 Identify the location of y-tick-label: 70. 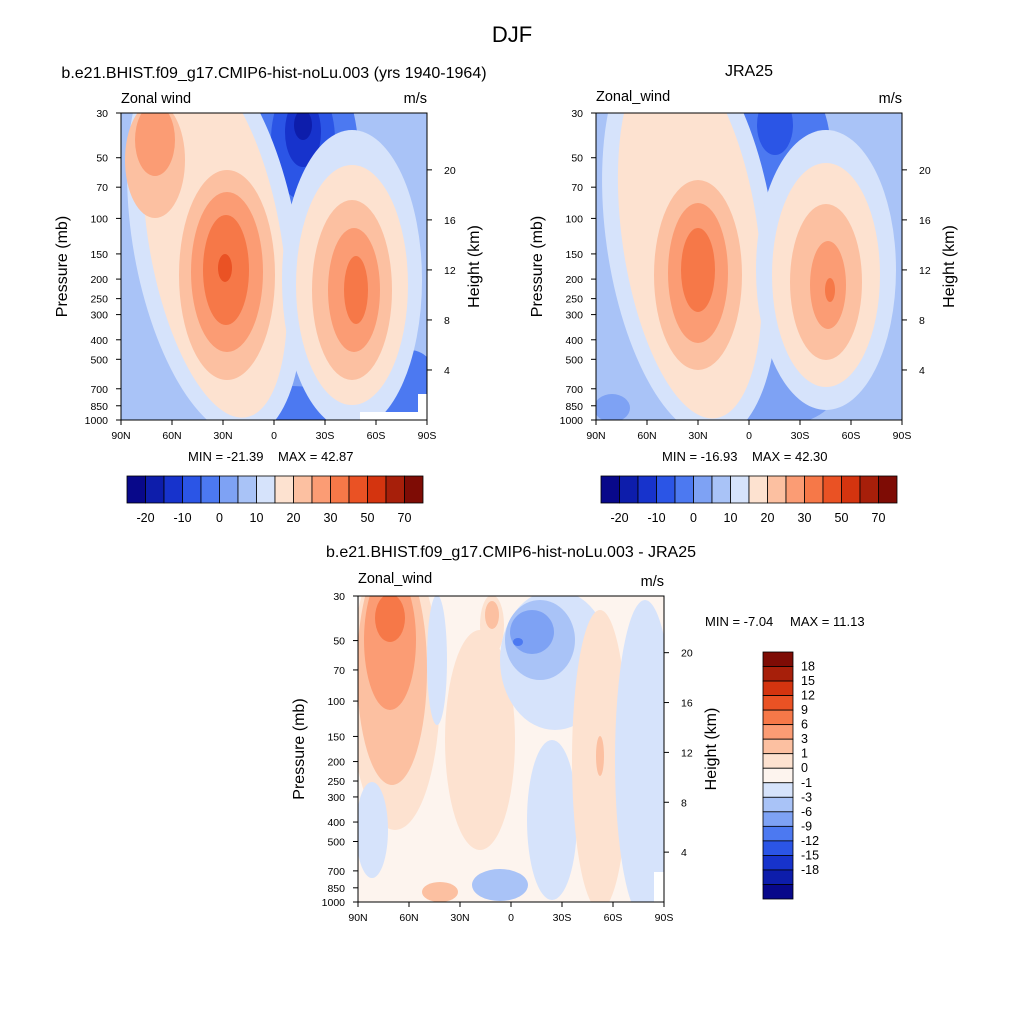
(102, 188).